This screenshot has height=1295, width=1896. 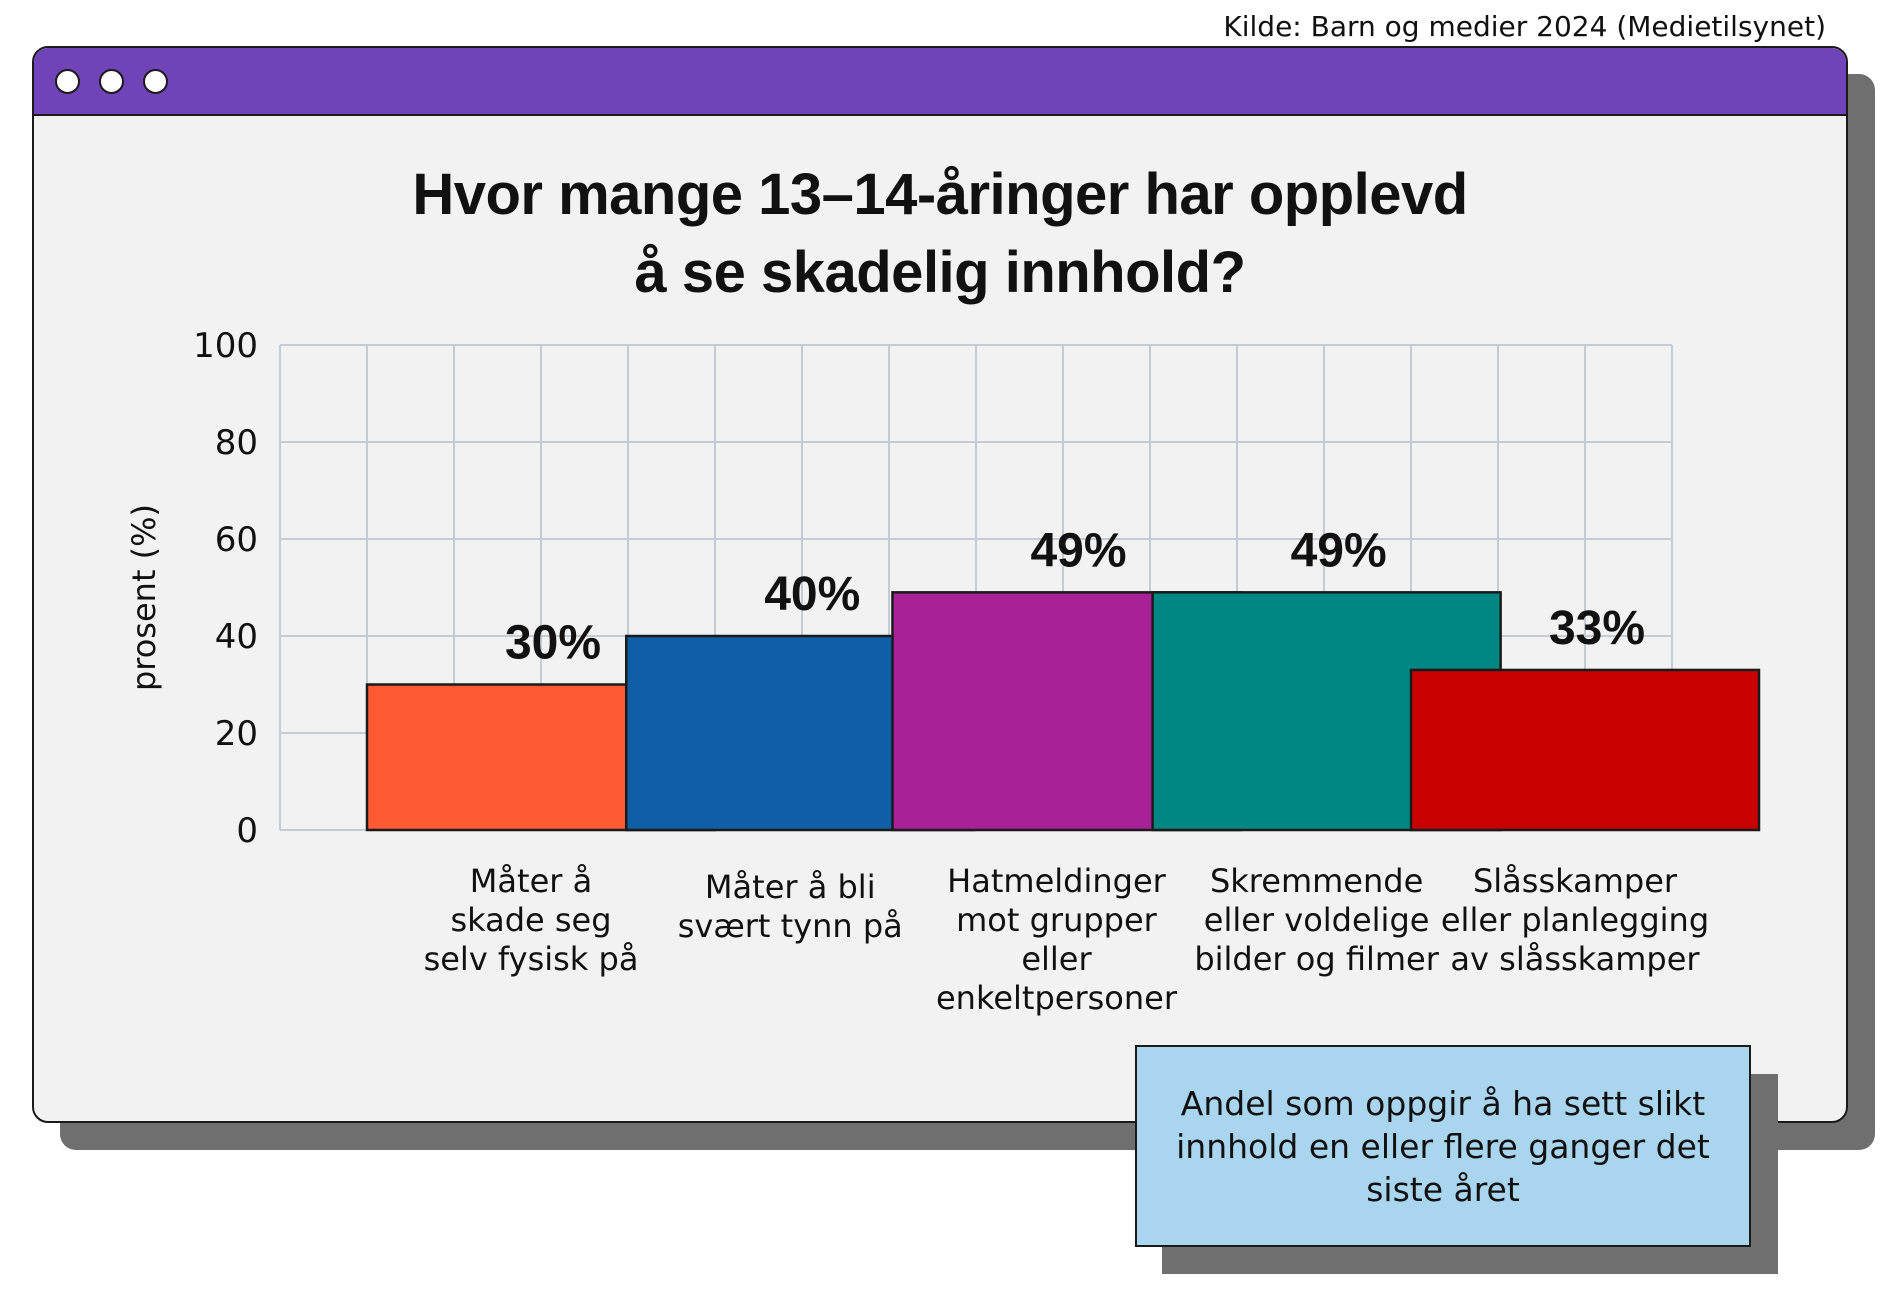 I want to click on data-label-5: 33%, so click(x=1597, y=628).